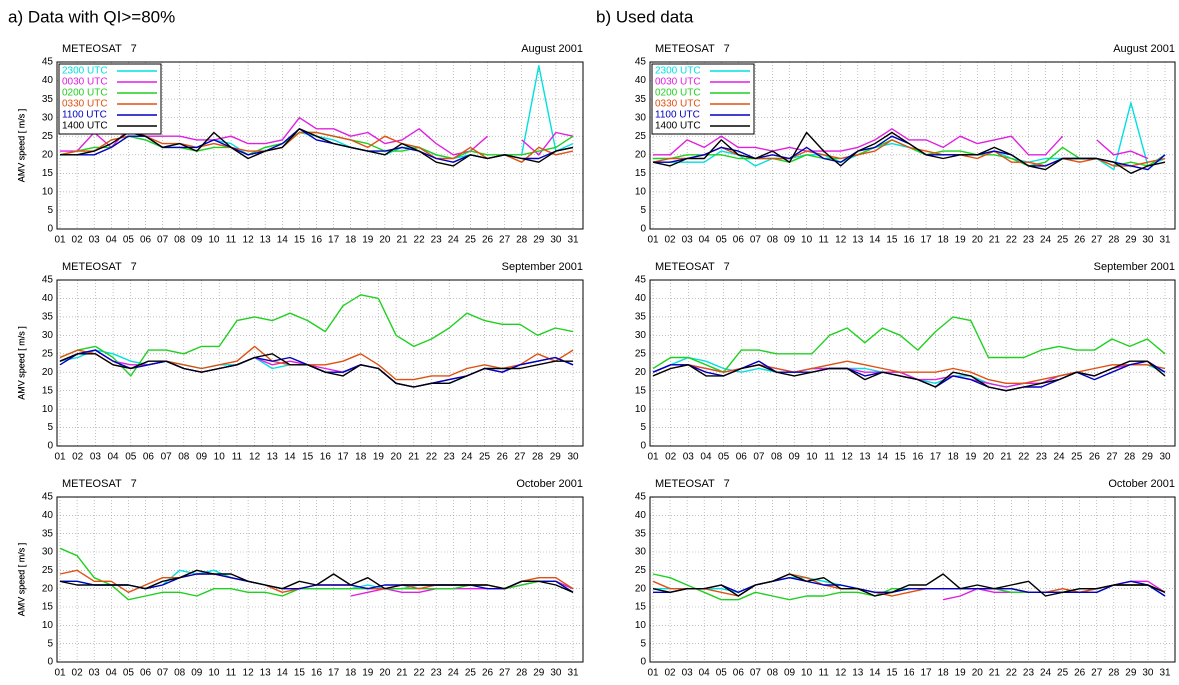 Image resolution: width=1179 pixels, height=685 pixels. I want to click on panel-title: METEOSAT 7, so click(692, 267).